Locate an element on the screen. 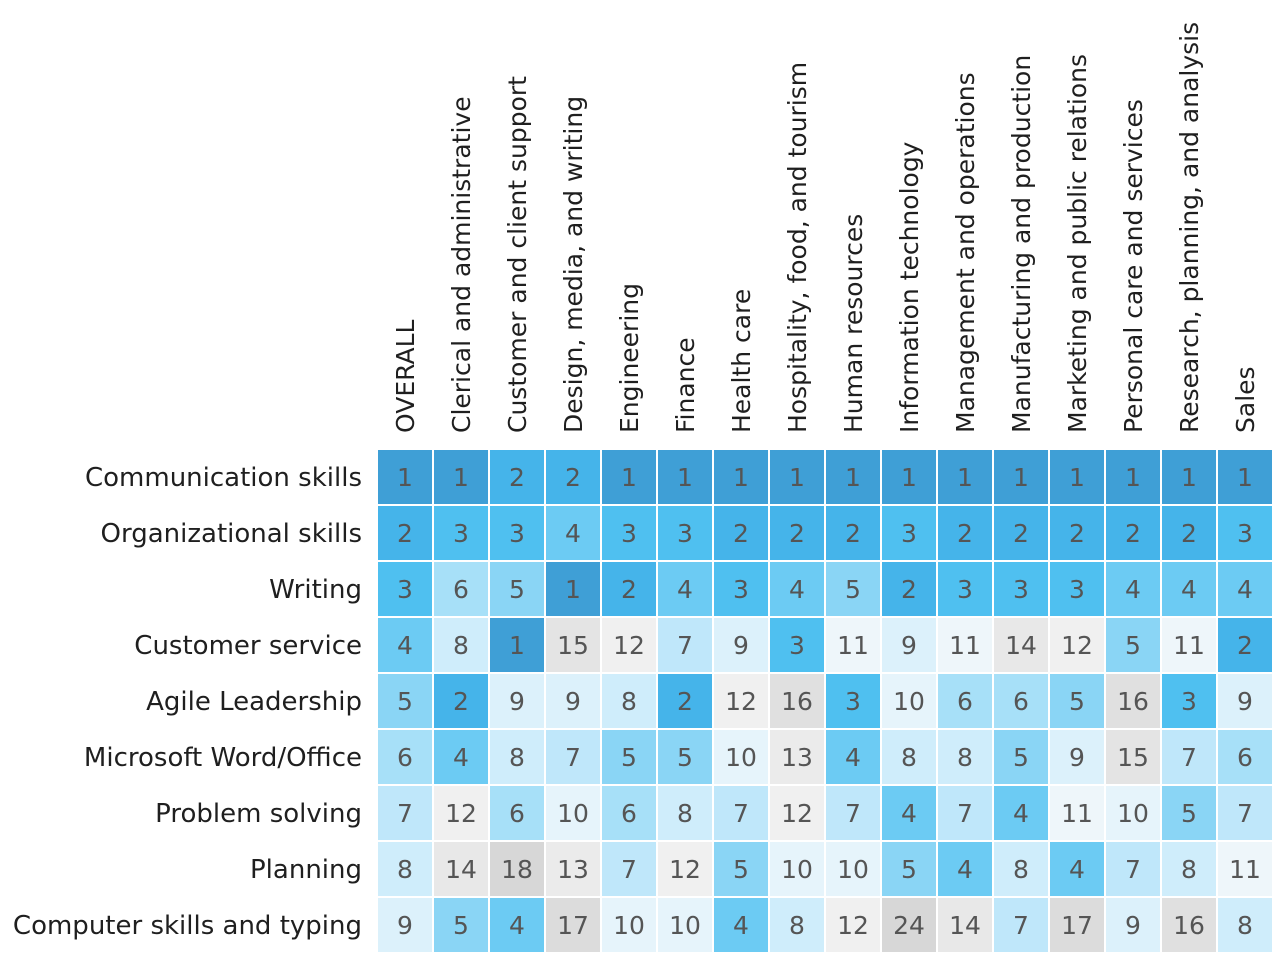 The image size is (1275, 953). cell-value: 24 is located at coordinates (909, 925).